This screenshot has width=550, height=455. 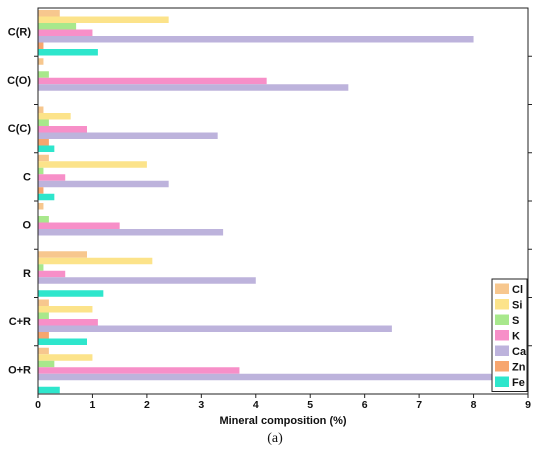 What do you see at coordinates (38, 405) in the screenshot?
I see `x-tick-label: 0` at bounding box center [38, 405].